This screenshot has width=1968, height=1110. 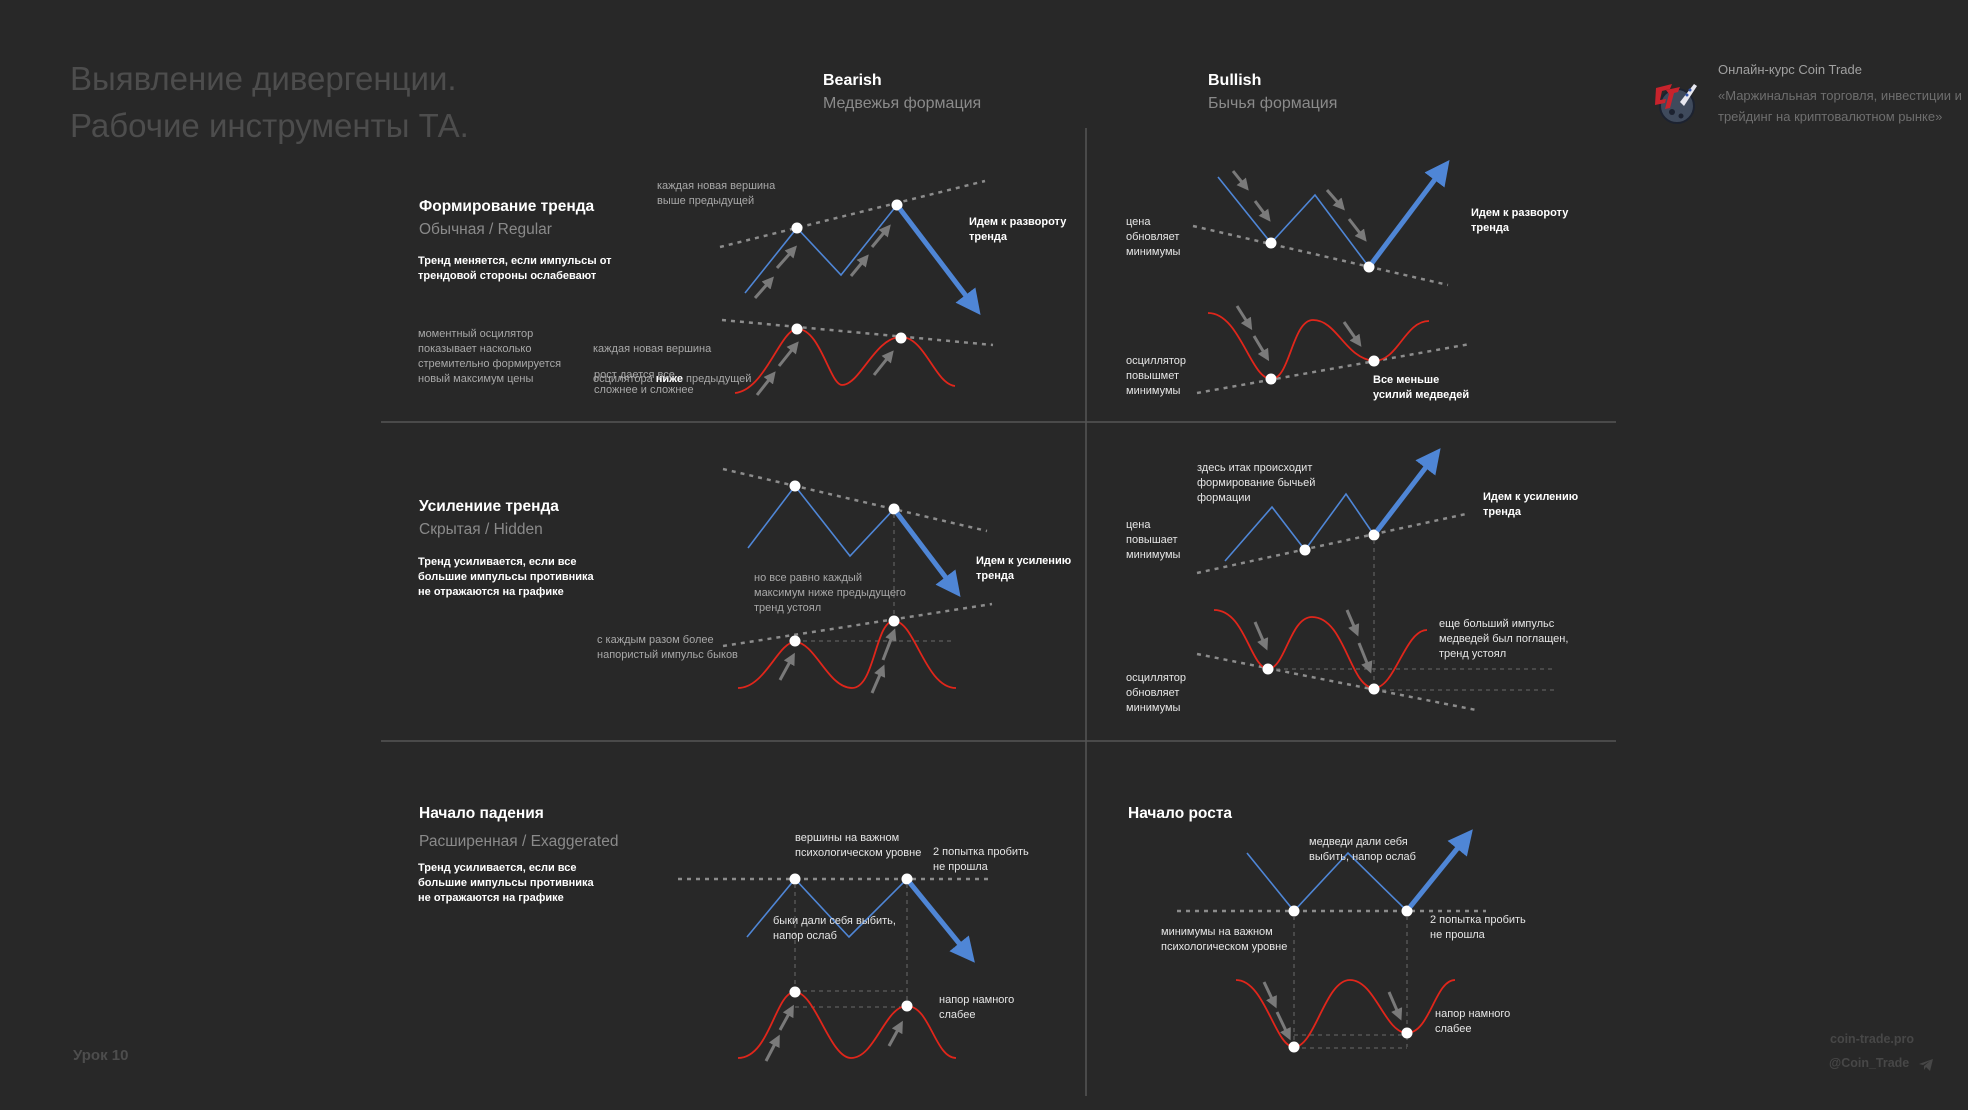 What do you see at coordinates (1153, 237) in the screenshot?
I see `regular-bullish-price-note: цена обновляет минимумы` at bounding box center [1153, 237].